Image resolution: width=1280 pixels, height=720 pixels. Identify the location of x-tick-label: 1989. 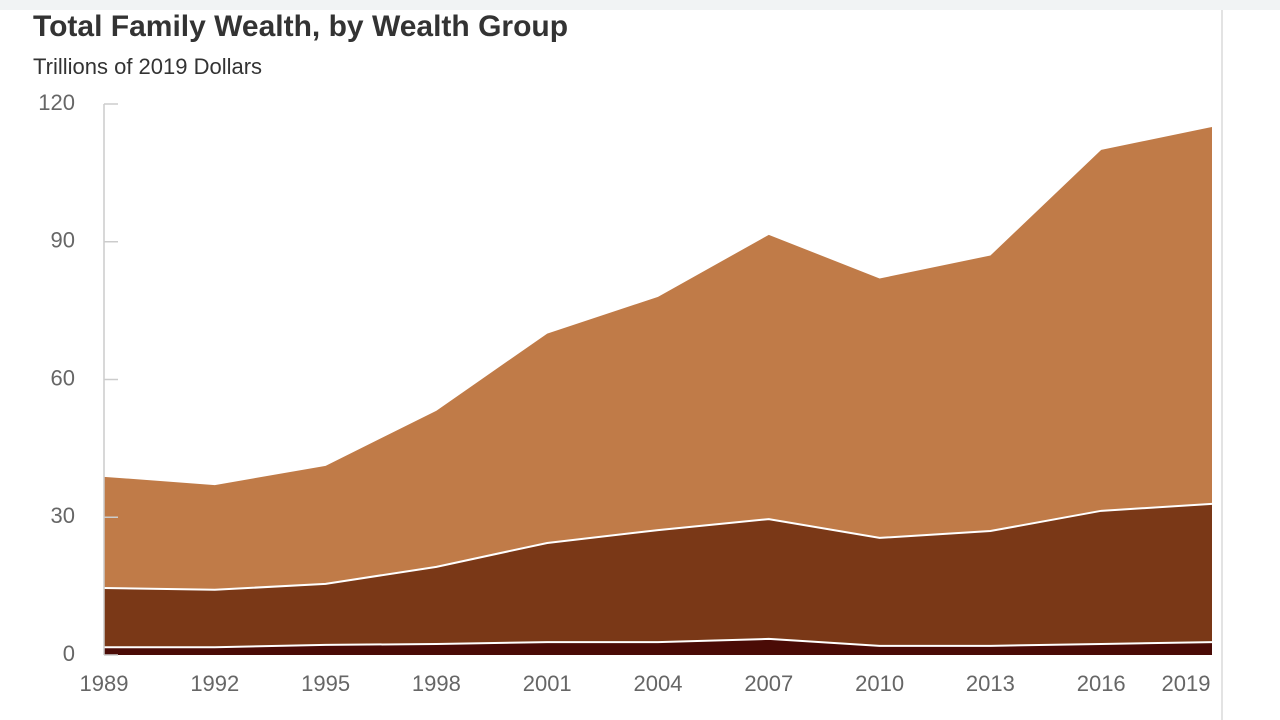
(104, 683).